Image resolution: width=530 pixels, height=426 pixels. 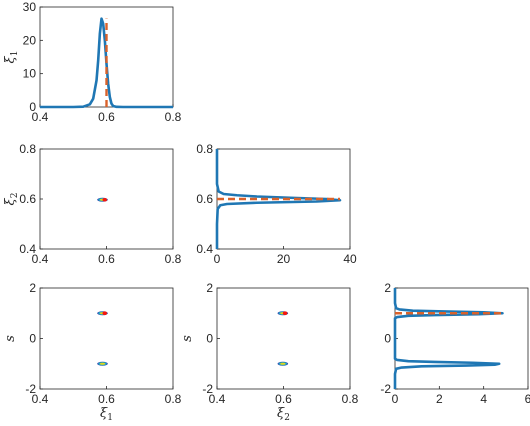 I want to click on x-tick-label: 2, so click(x=439, y=399).